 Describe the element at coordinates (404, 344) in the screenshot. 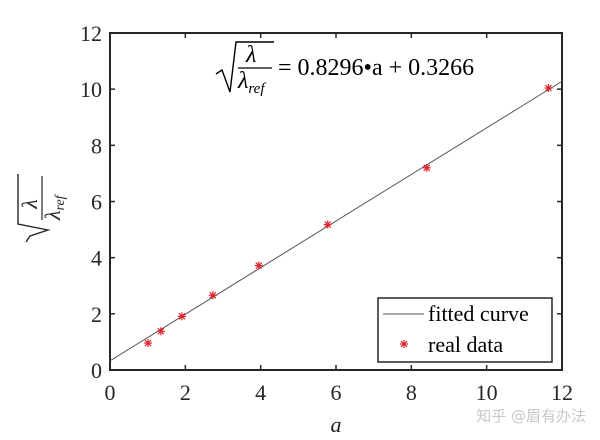

I see `legend-asterisk-icon` at that location.